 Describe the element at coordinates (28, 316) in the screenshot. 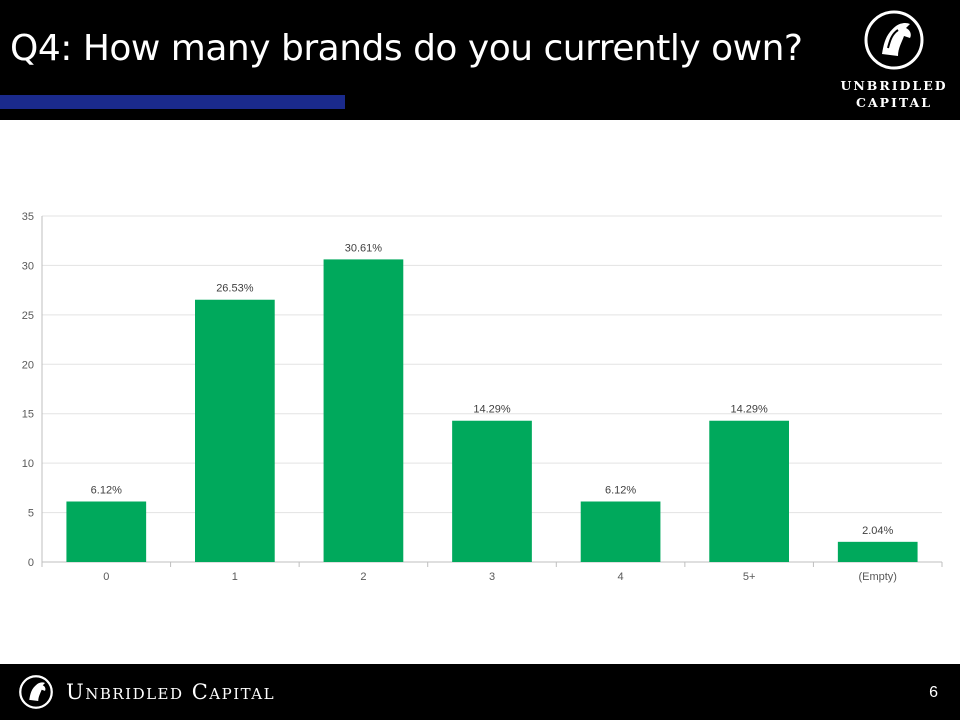

I see `y-tick-label: 25` at that location.